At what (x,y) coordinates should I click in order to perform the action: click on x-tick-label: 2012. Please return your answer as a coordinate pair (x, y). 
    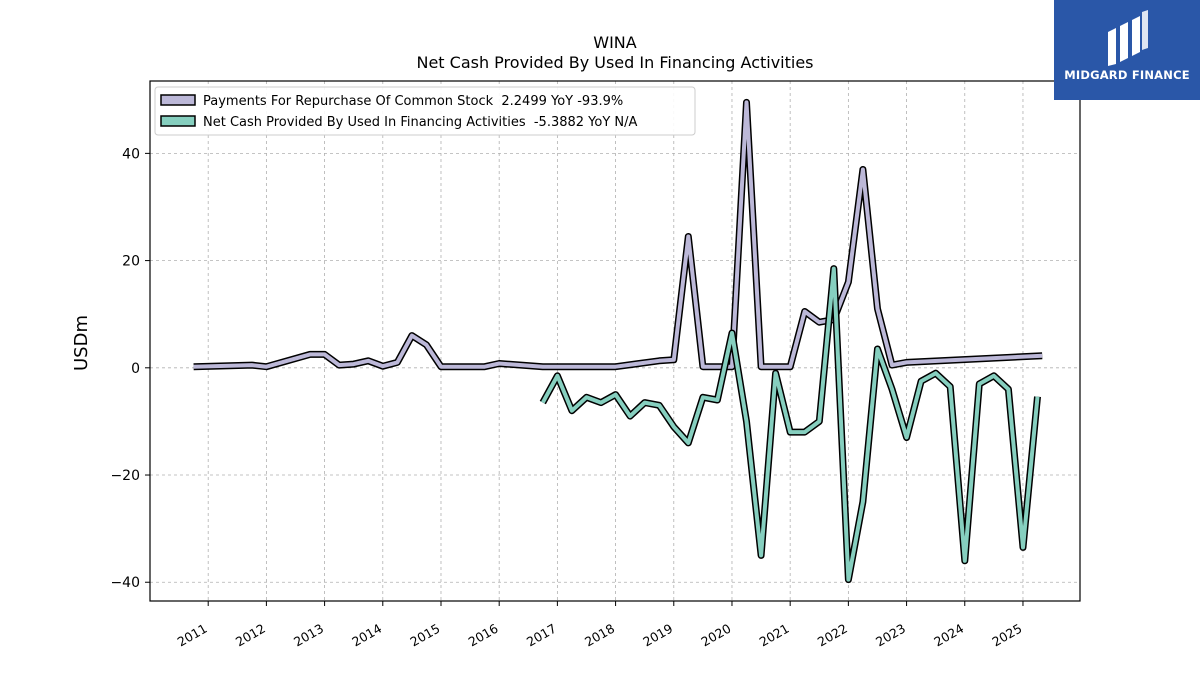
    Looking at the image, I should click on (250, 635).